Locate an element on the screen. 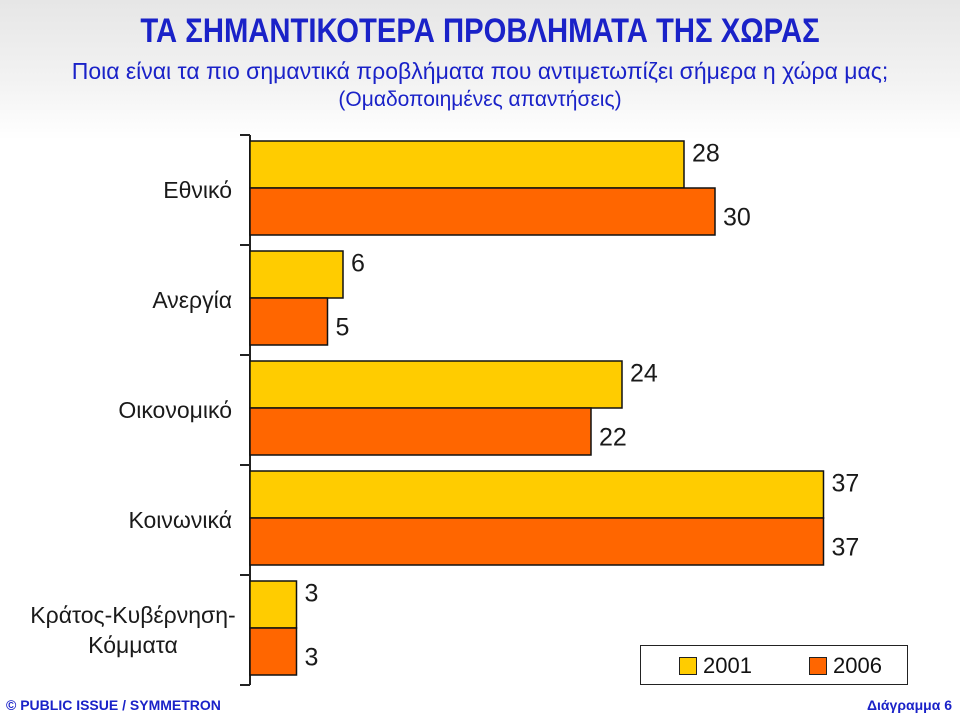  data-label-2001: 6 is located at coordinates (358, 264).